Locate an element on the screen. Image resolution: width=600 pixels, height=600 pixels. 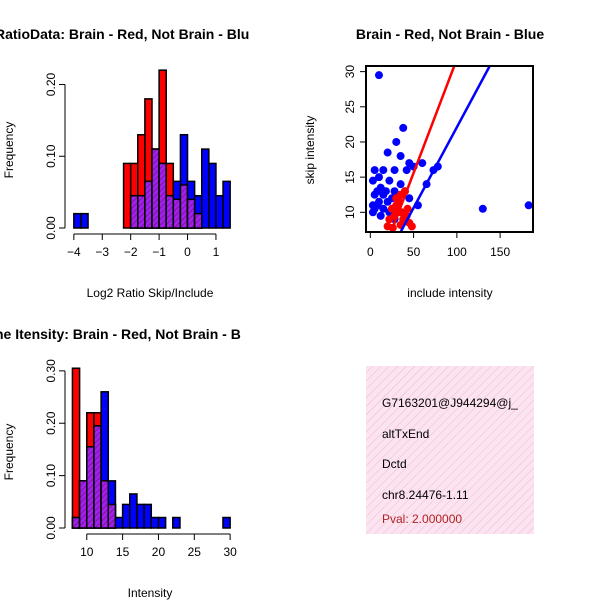
info-line-event-type: altTxEnd is located at coordinates (405, 434).